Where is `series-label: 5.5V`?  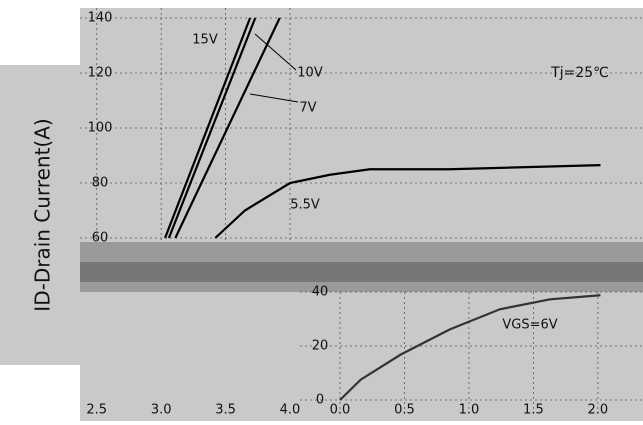
series-label: 5.5V is located at coordinates (305, 205).